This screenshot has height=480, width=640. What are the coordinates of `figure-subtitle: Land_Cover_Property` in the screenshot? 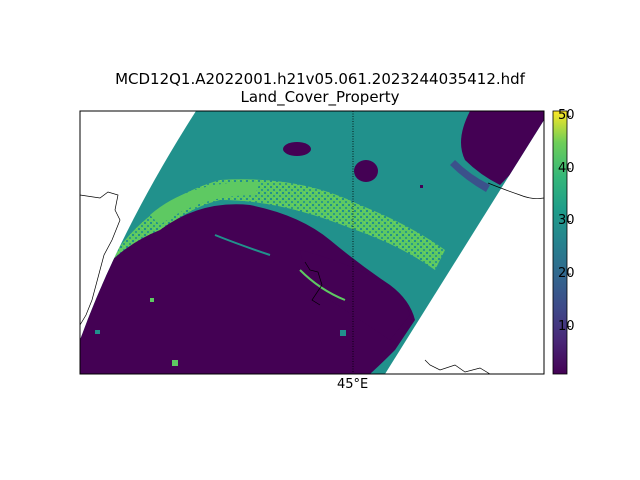 It's located at (320, 97).